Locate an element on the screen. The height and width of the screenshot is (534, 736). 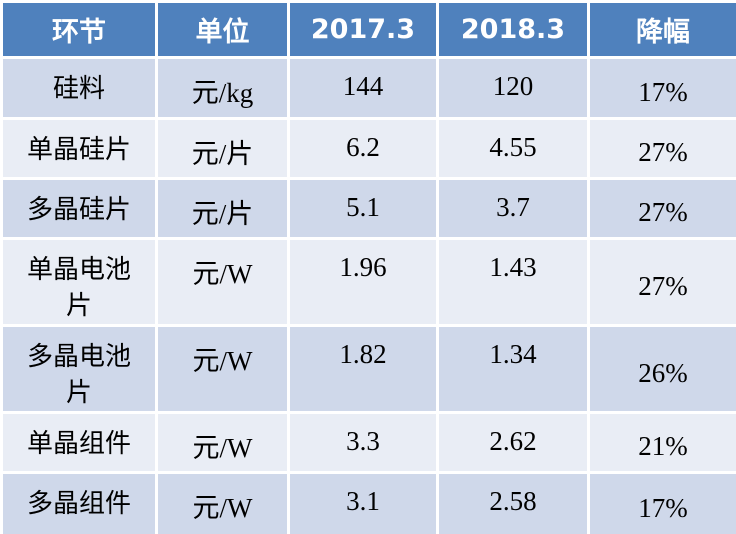
table-row: 多晶硅片 元/片 5.1 3.7 27% is located at coordinates (368, 208).